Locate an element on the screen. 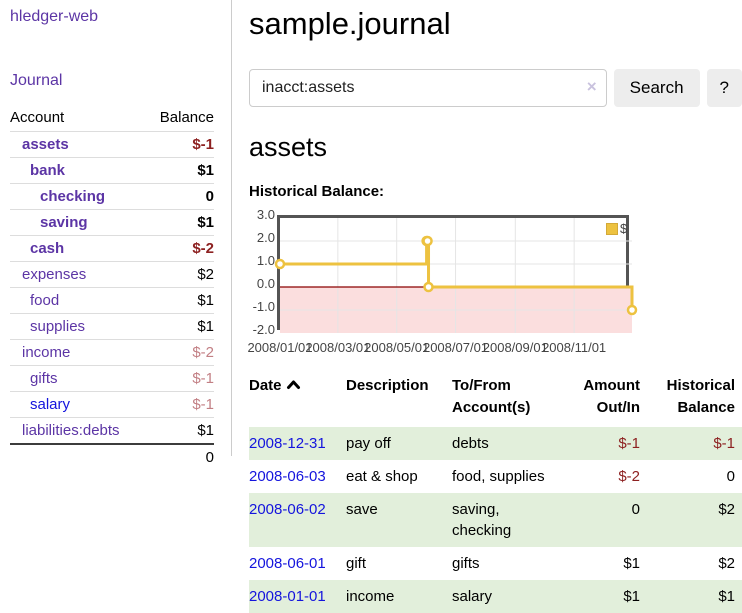 This screenshot has height=613, width=742. register-accounts-cell: gifts is located at coordinates (466, 563).